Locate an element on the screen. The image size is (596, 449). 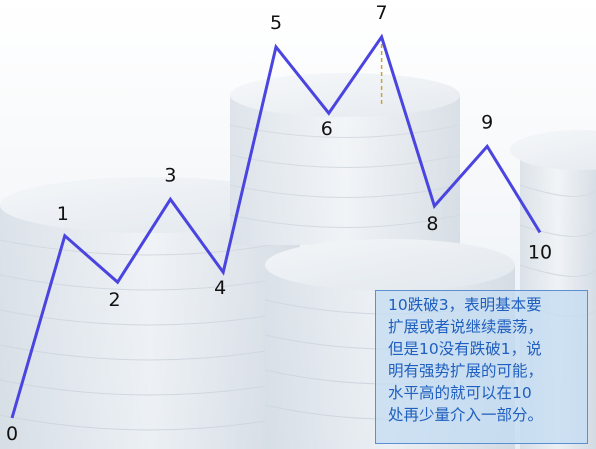
annotation-line-1: 10跌破3，表明基本要 is located at coordinates (465, 305).